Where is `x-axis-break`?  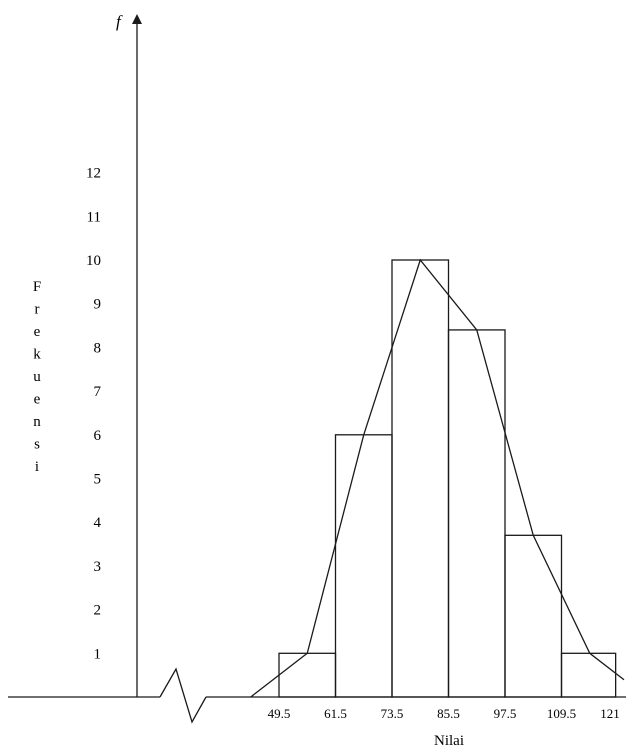
x-axis-break is located at coordinates (183, 695).